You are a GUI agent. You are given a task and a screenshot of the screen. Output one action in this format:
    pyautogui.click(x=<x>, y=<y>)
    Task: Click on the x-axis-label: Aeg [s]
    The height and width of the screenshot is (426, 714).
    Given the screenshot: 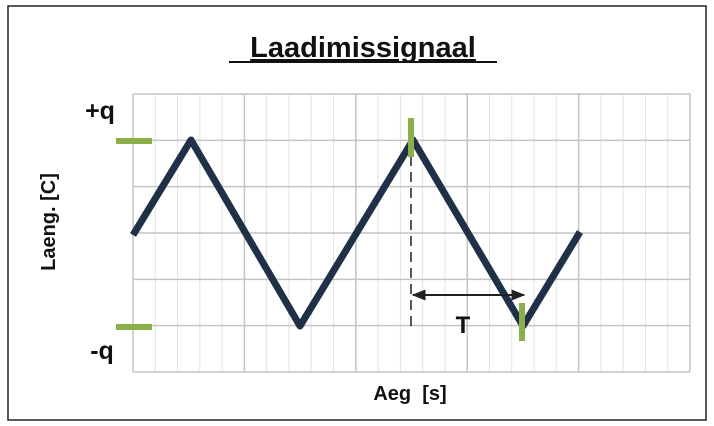 What is the action you would take?
    pyautogui.click(x=409, y=394)
    